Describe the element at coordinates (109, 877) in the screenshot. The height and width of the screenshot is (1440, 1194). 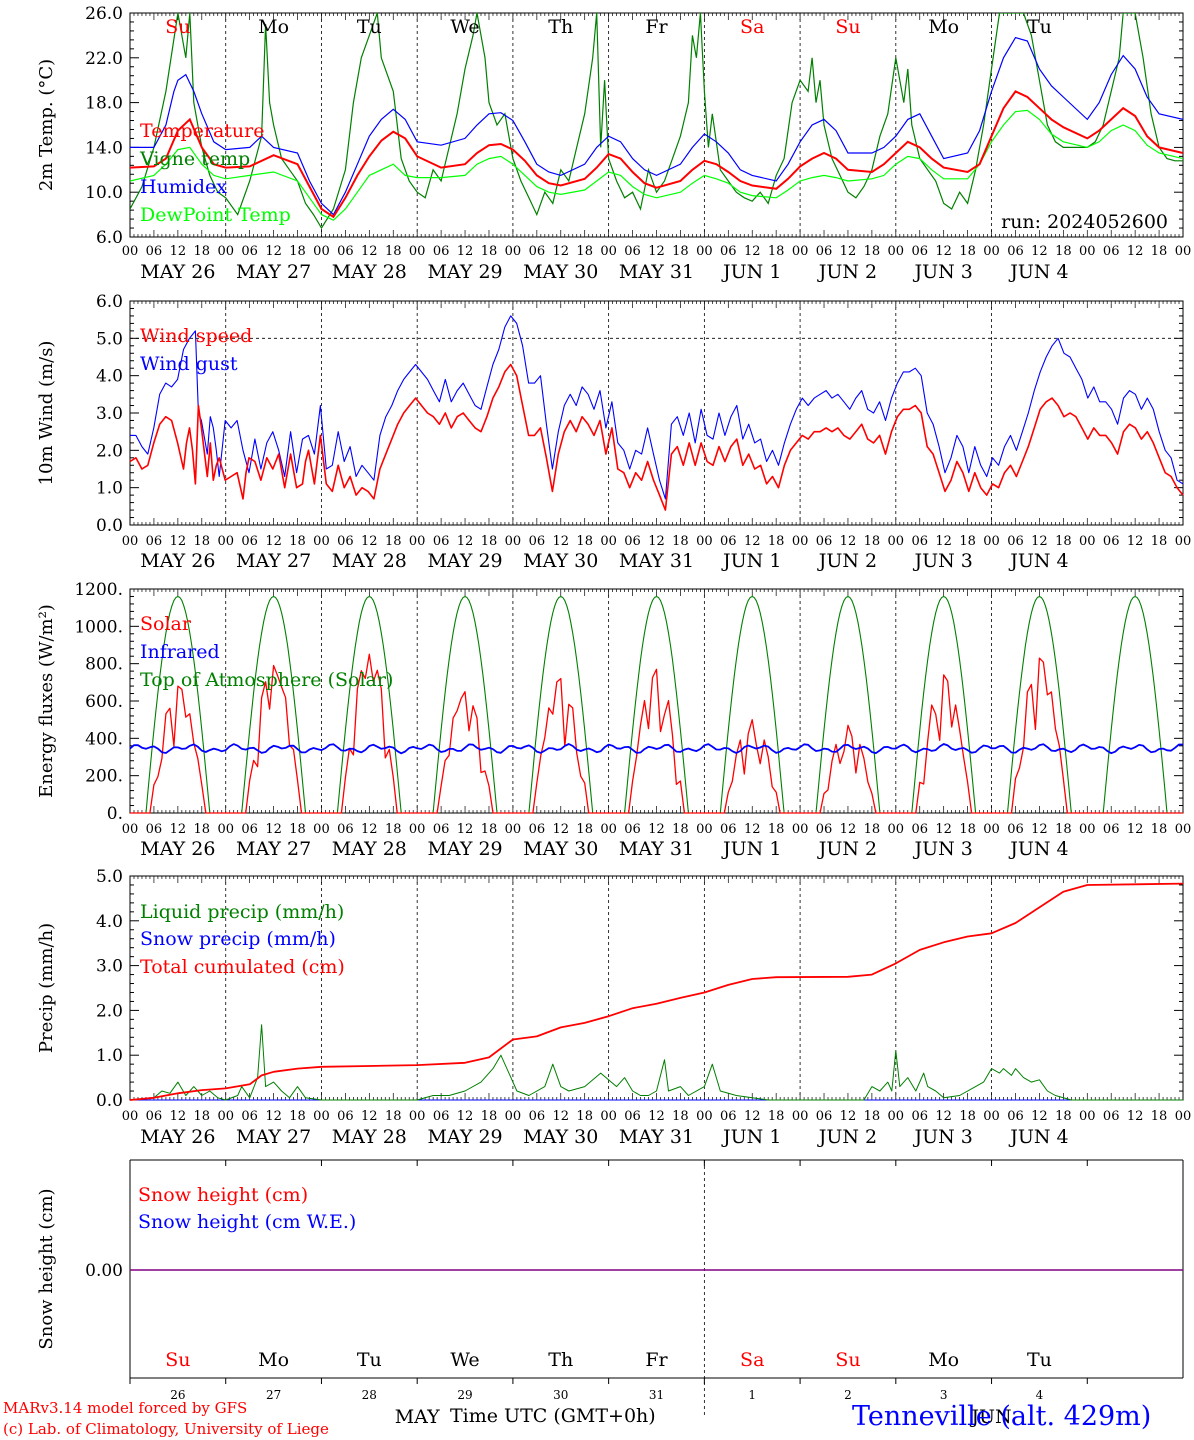
I see `y-tick-label: 5.0` at that location.